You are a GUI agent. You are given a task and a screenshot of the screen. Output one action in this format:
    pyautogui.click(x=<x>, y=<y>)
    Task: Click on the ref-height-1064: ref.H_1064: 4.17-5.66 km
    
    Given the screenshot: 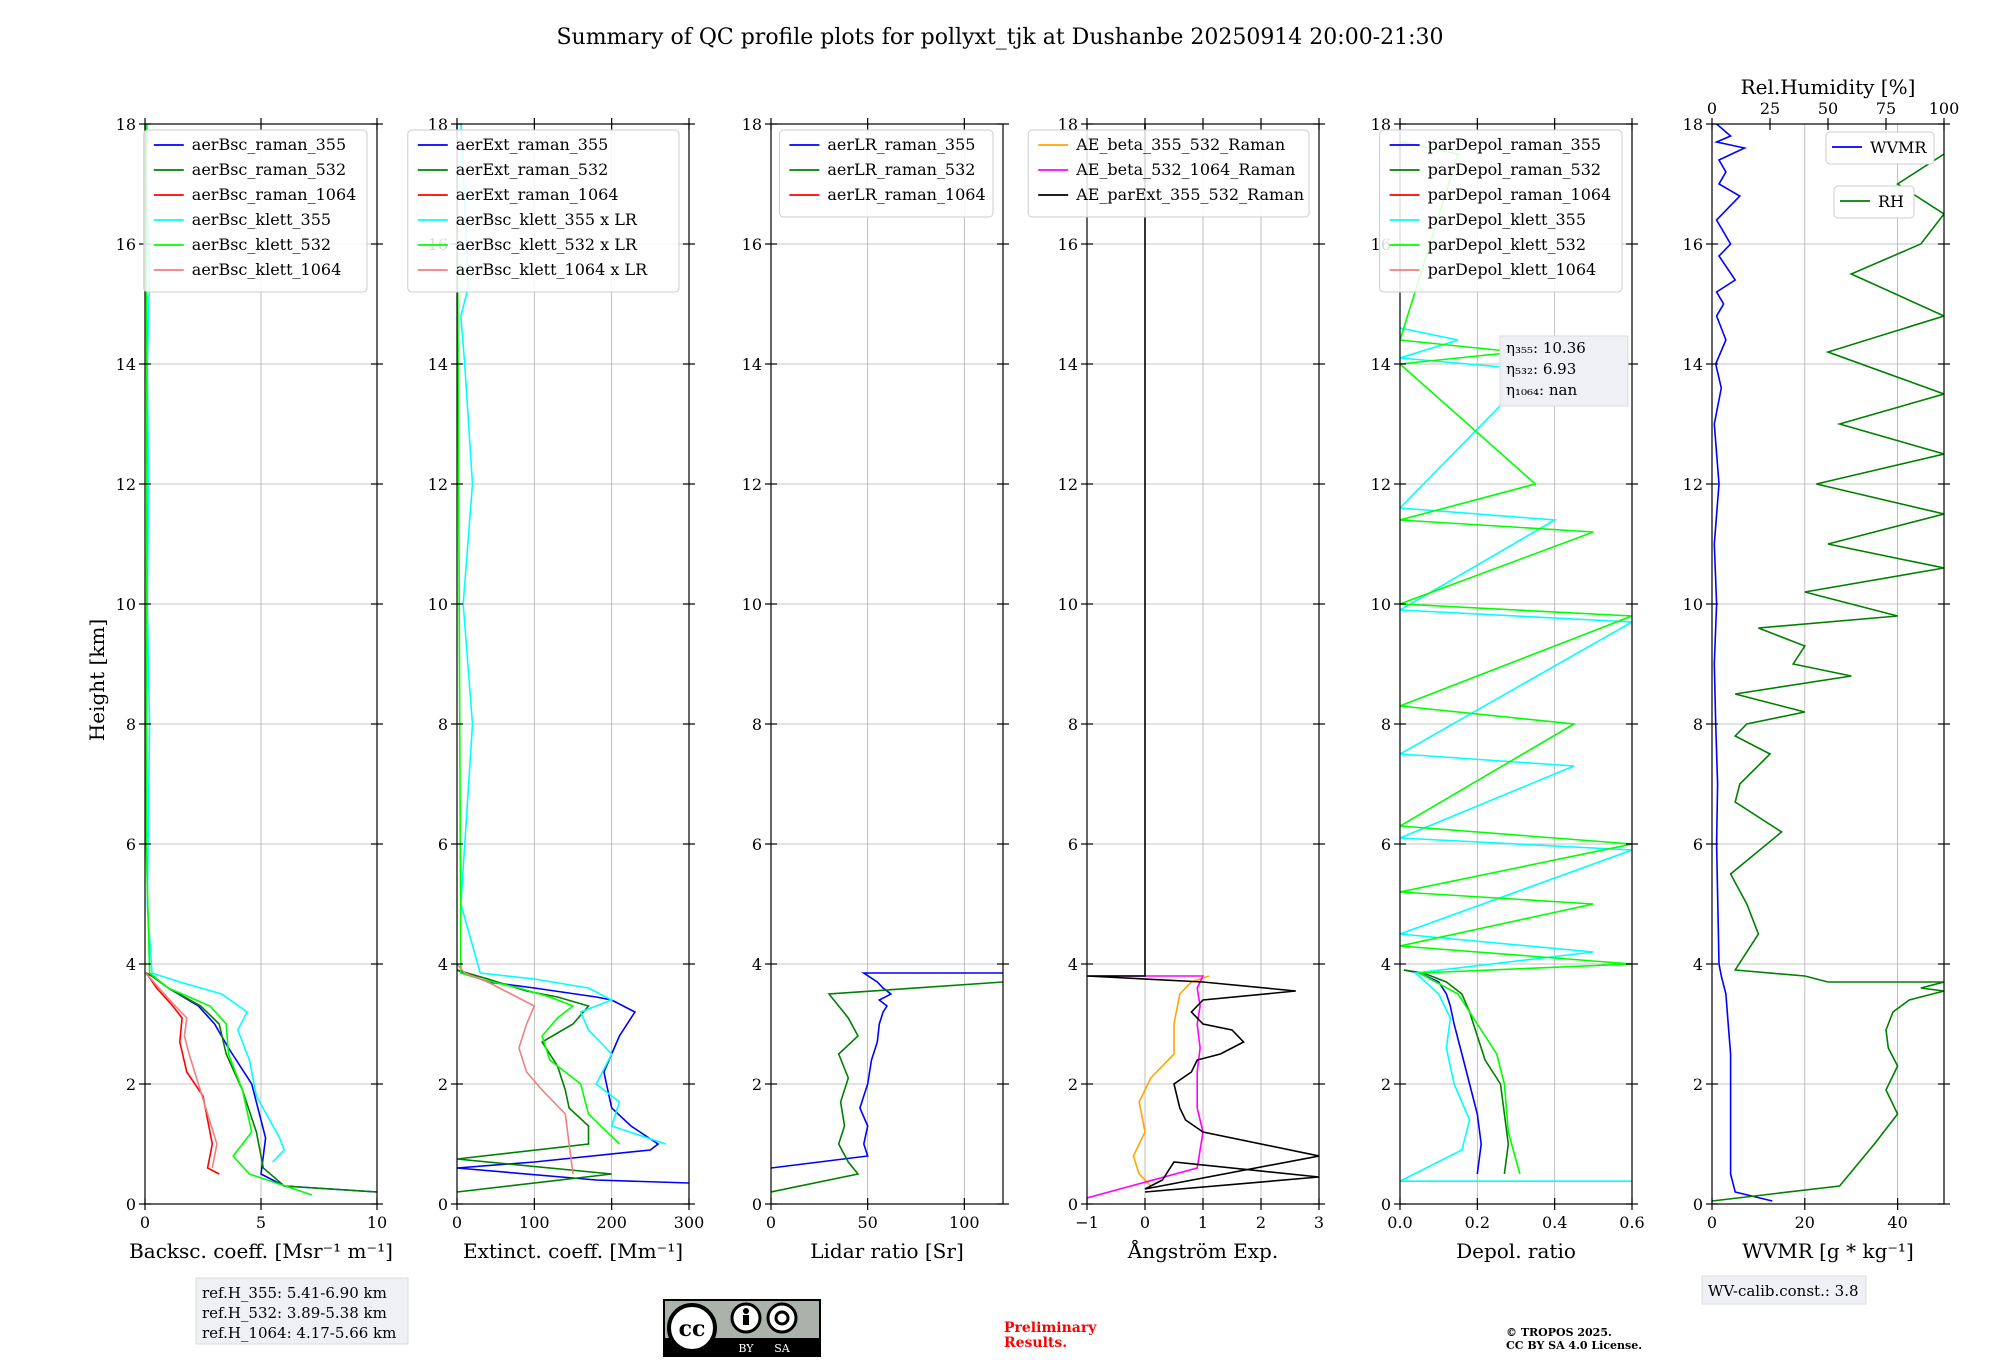 What is the action you would take?
    pyautogui.click(x=299, y=1333)
    